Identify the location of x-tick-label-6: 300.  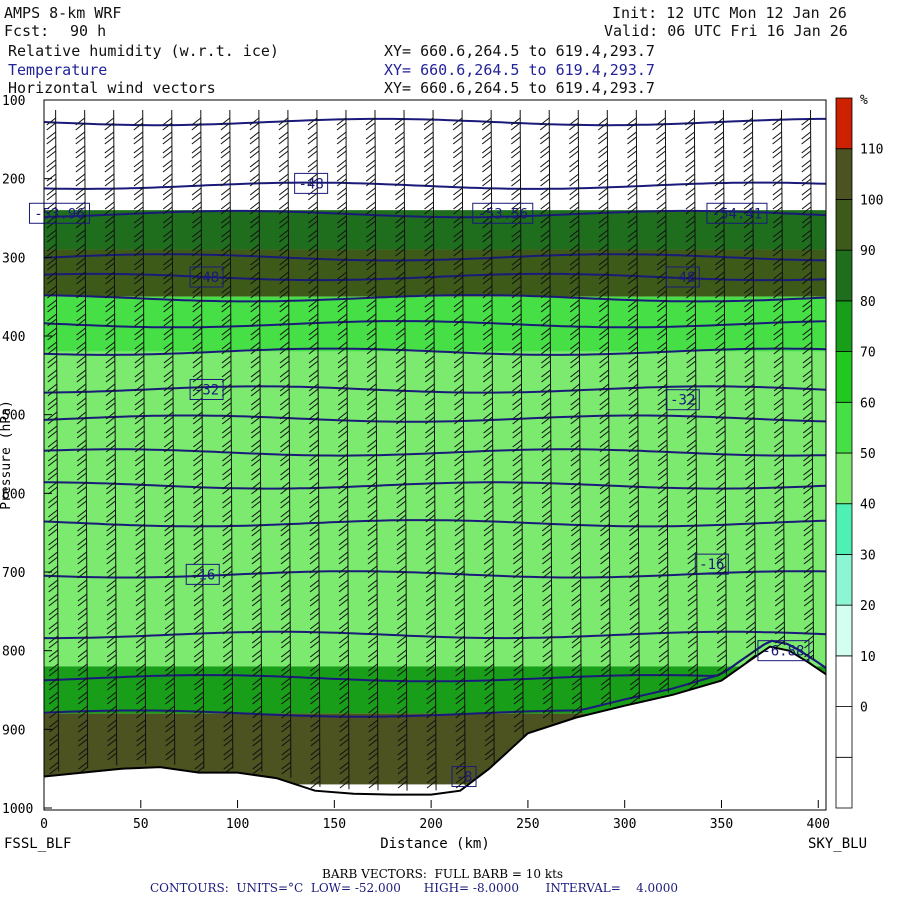
(624, 824).